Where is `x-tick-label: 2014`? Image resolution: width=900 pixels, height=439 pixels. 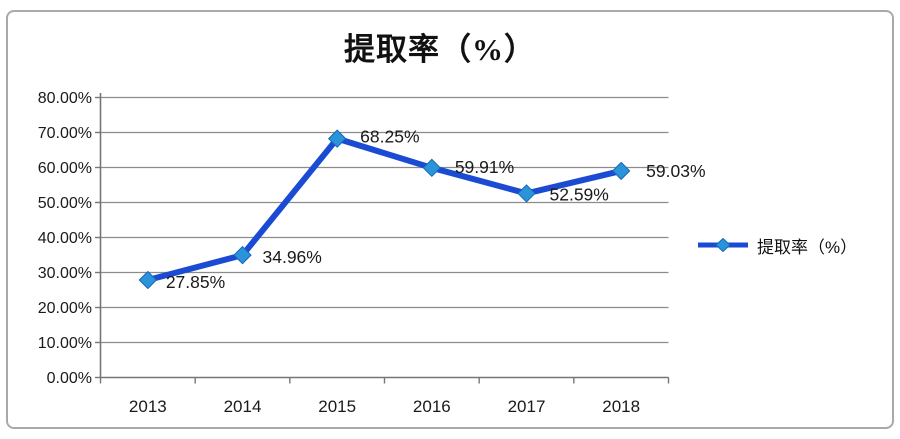 x-tick-label: 2014 is located at coordinates (243, 406).